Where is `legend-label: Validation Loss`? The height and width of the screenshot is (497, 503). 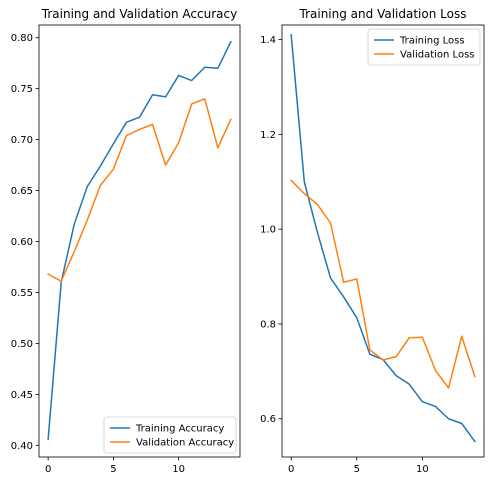 legend-label: Validation Loss is located at coordinates (437, 55).